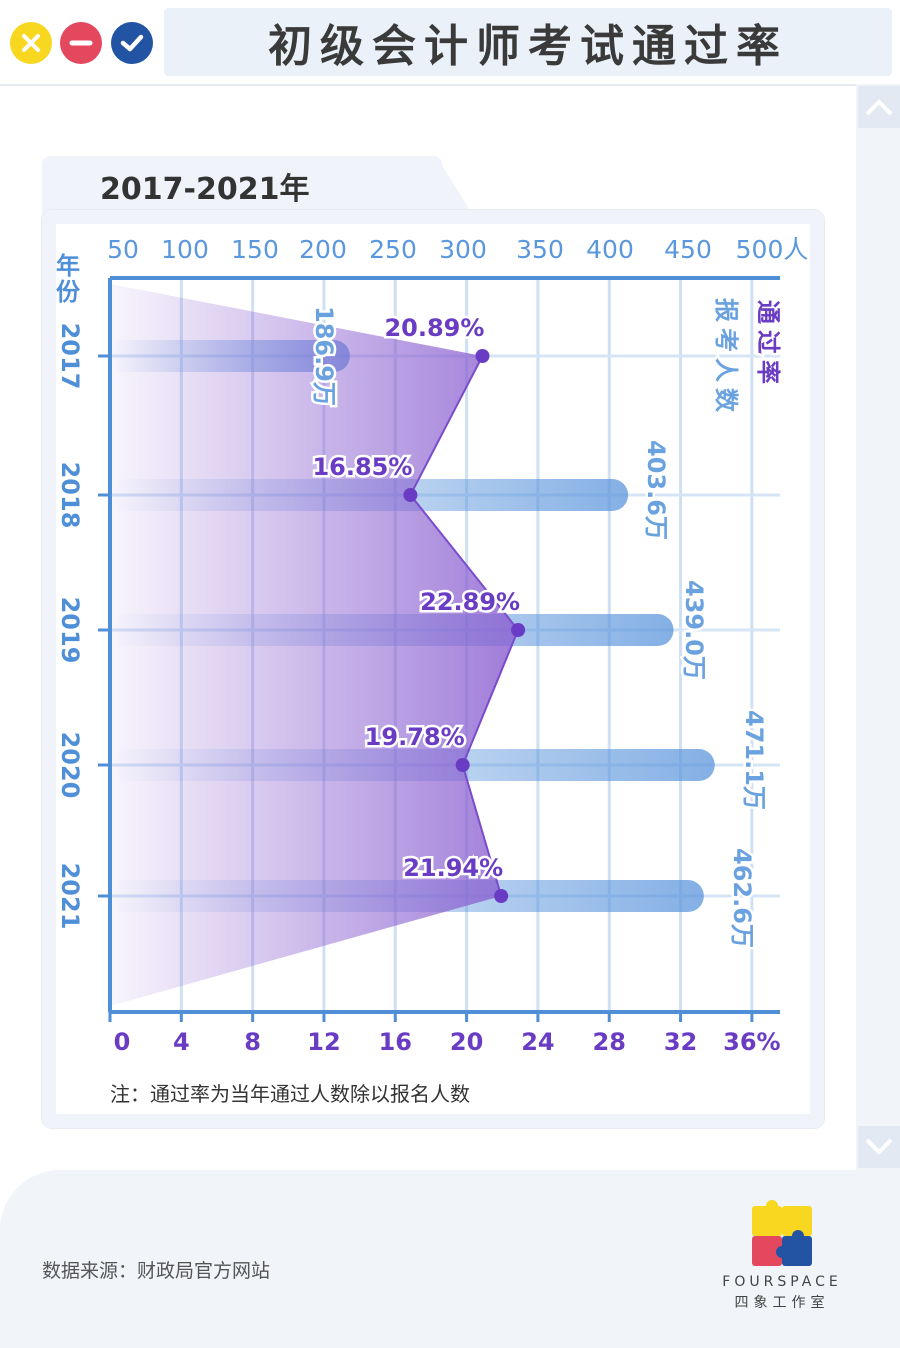 The image size is (900, 1348). I want to click on registrants-label: 471.1万, so click(754, 760).